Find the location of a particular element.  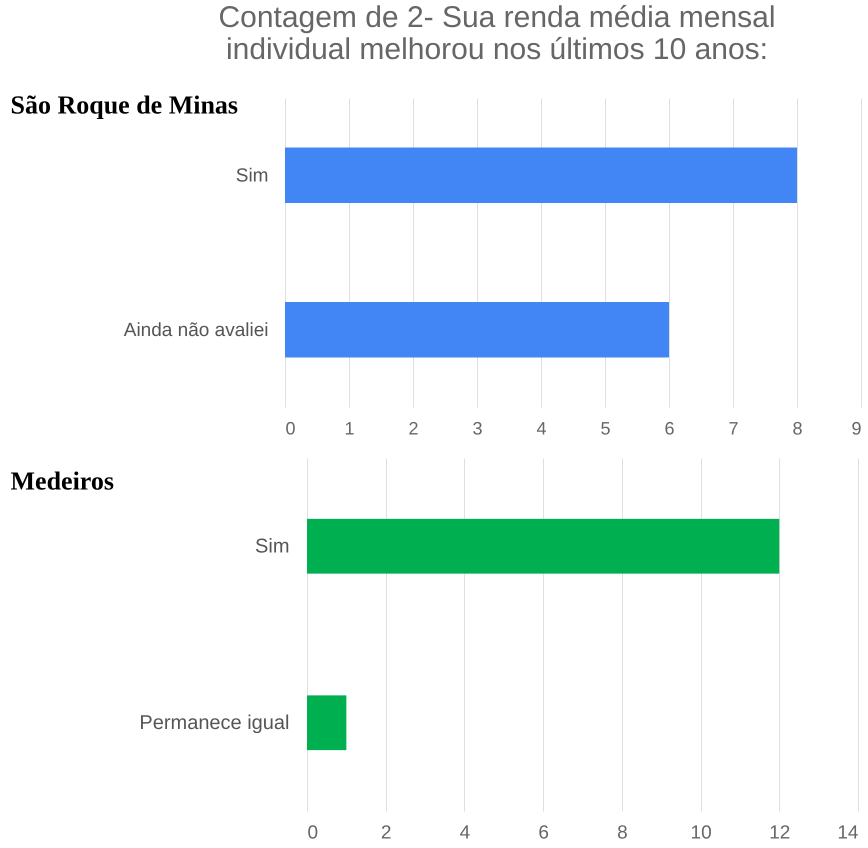

x-tick-label: 5 is located at coordinates (605, 428).